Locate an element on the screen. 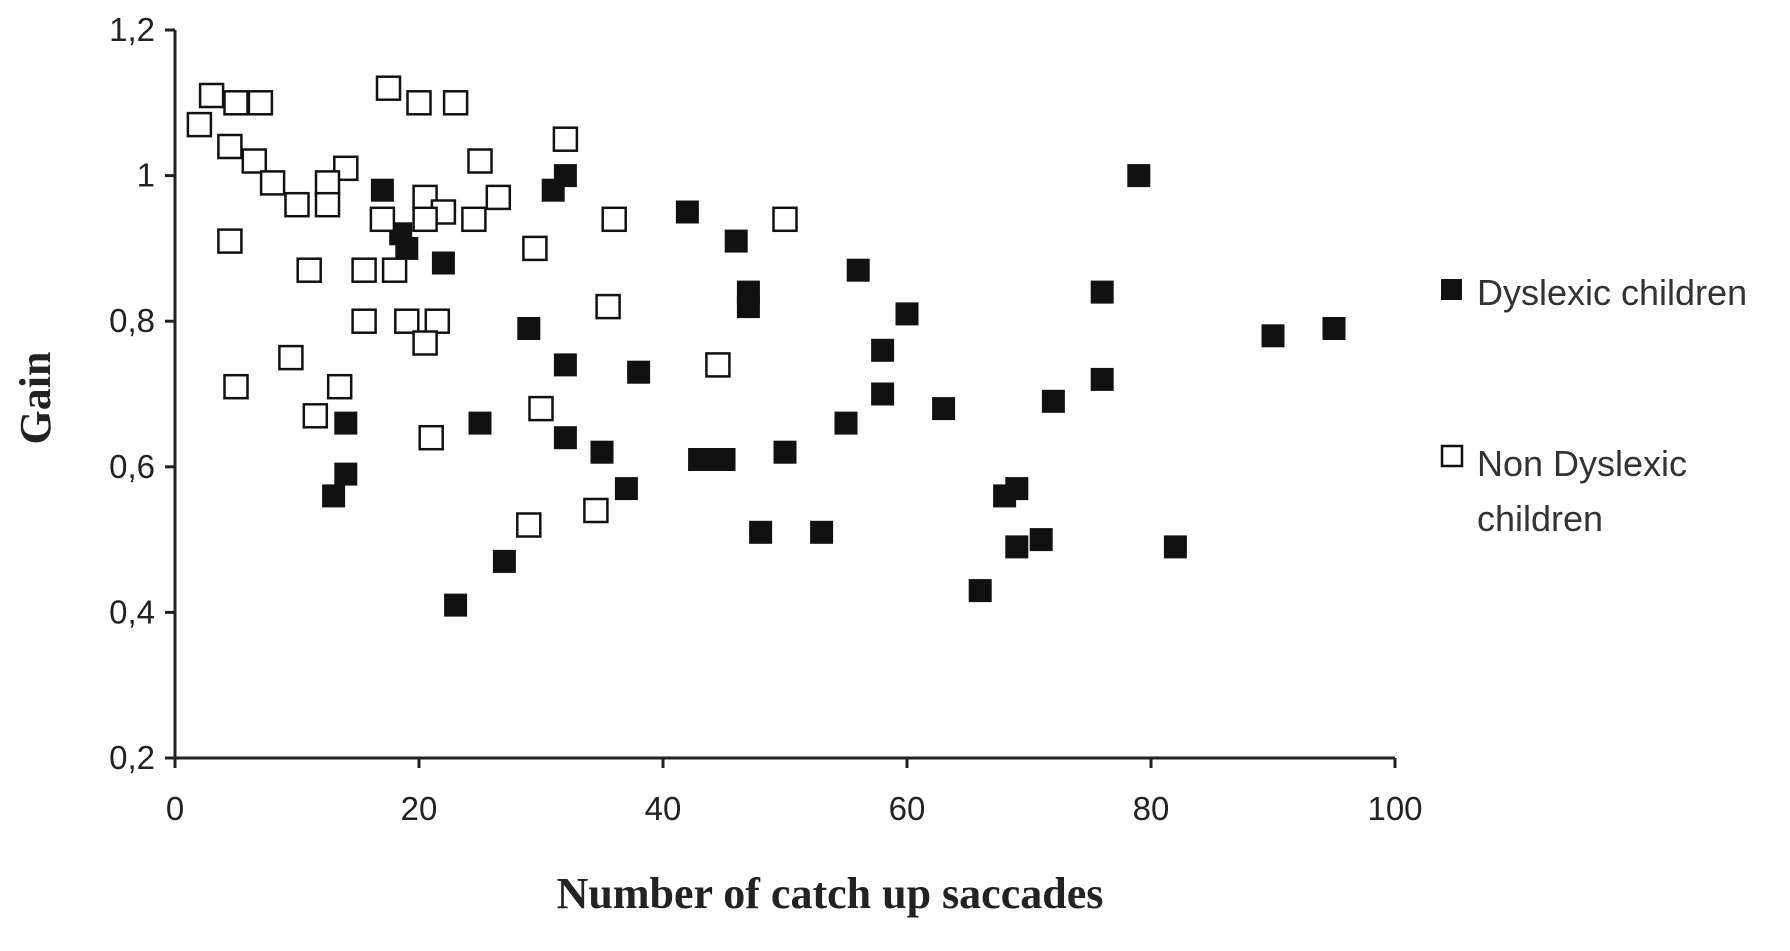  x-tick-label: 60 is located at coordinates (907, 808).